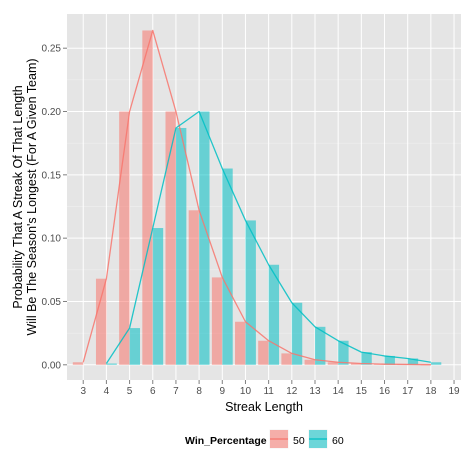 The height and width of the screenshot is (474, 474). I want to click on x-tick-label: 8, so click(199, 391).